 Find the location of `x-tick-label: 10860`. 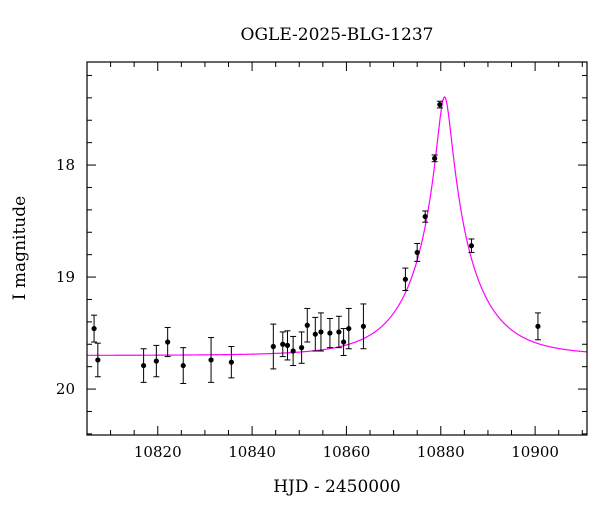

x-tick-label: 10860 is located at coordinates (347, 452).